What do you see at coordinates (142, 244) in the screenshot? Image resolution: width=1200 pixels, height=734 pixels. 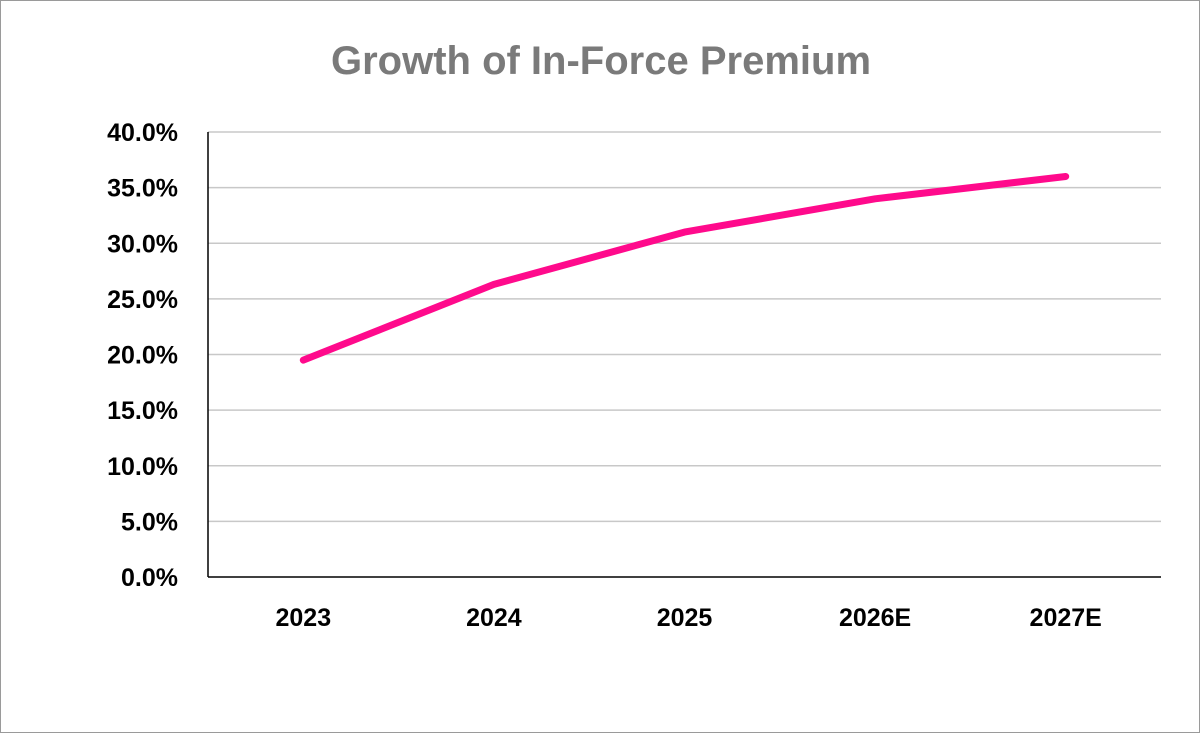 I see `y-tick-label: 30.0%` at bounding box center [142, 244].